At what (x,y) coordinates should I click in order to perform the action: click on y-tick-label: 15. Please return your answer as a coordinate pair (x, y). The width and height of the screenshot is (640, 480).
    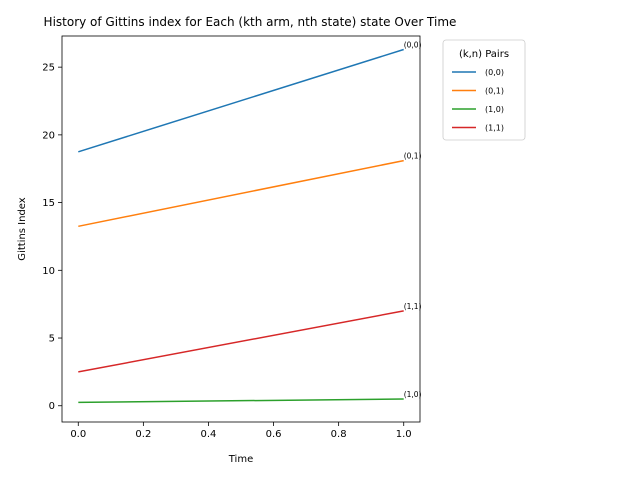
    Looking at the image, I should click on (48, 203).